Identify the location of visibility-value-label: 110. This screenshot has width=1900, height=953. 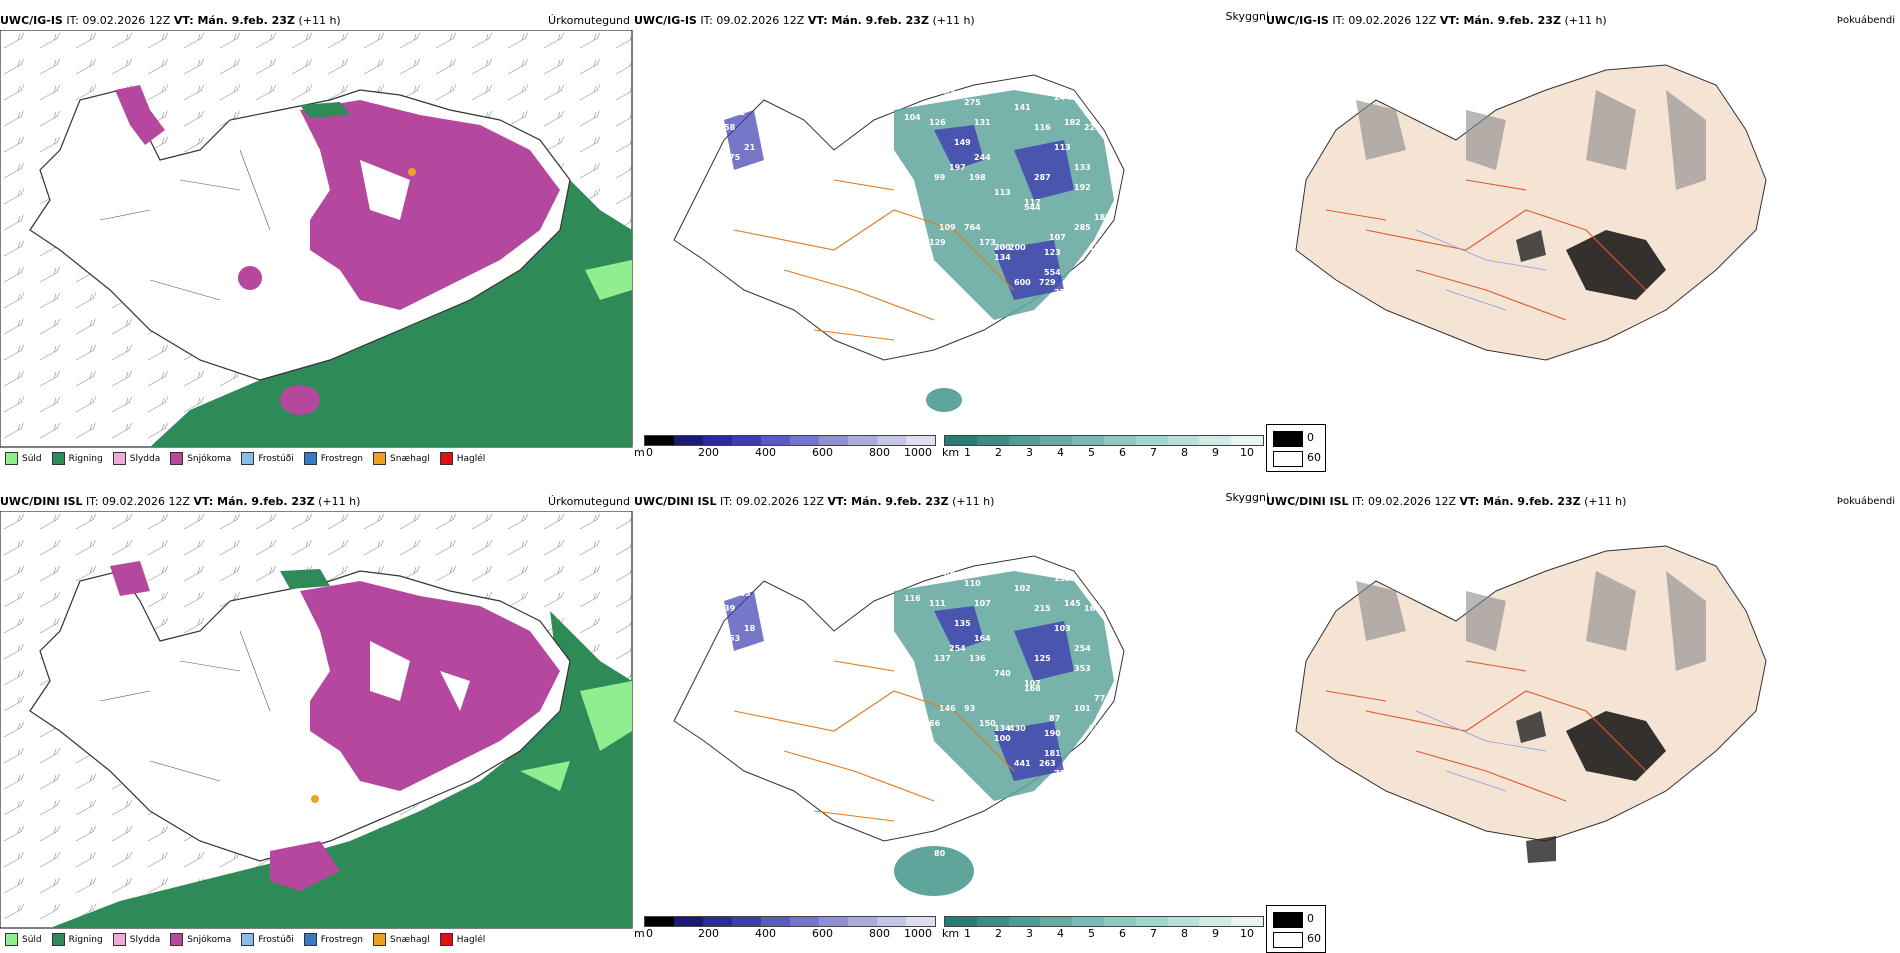
(972, 583).